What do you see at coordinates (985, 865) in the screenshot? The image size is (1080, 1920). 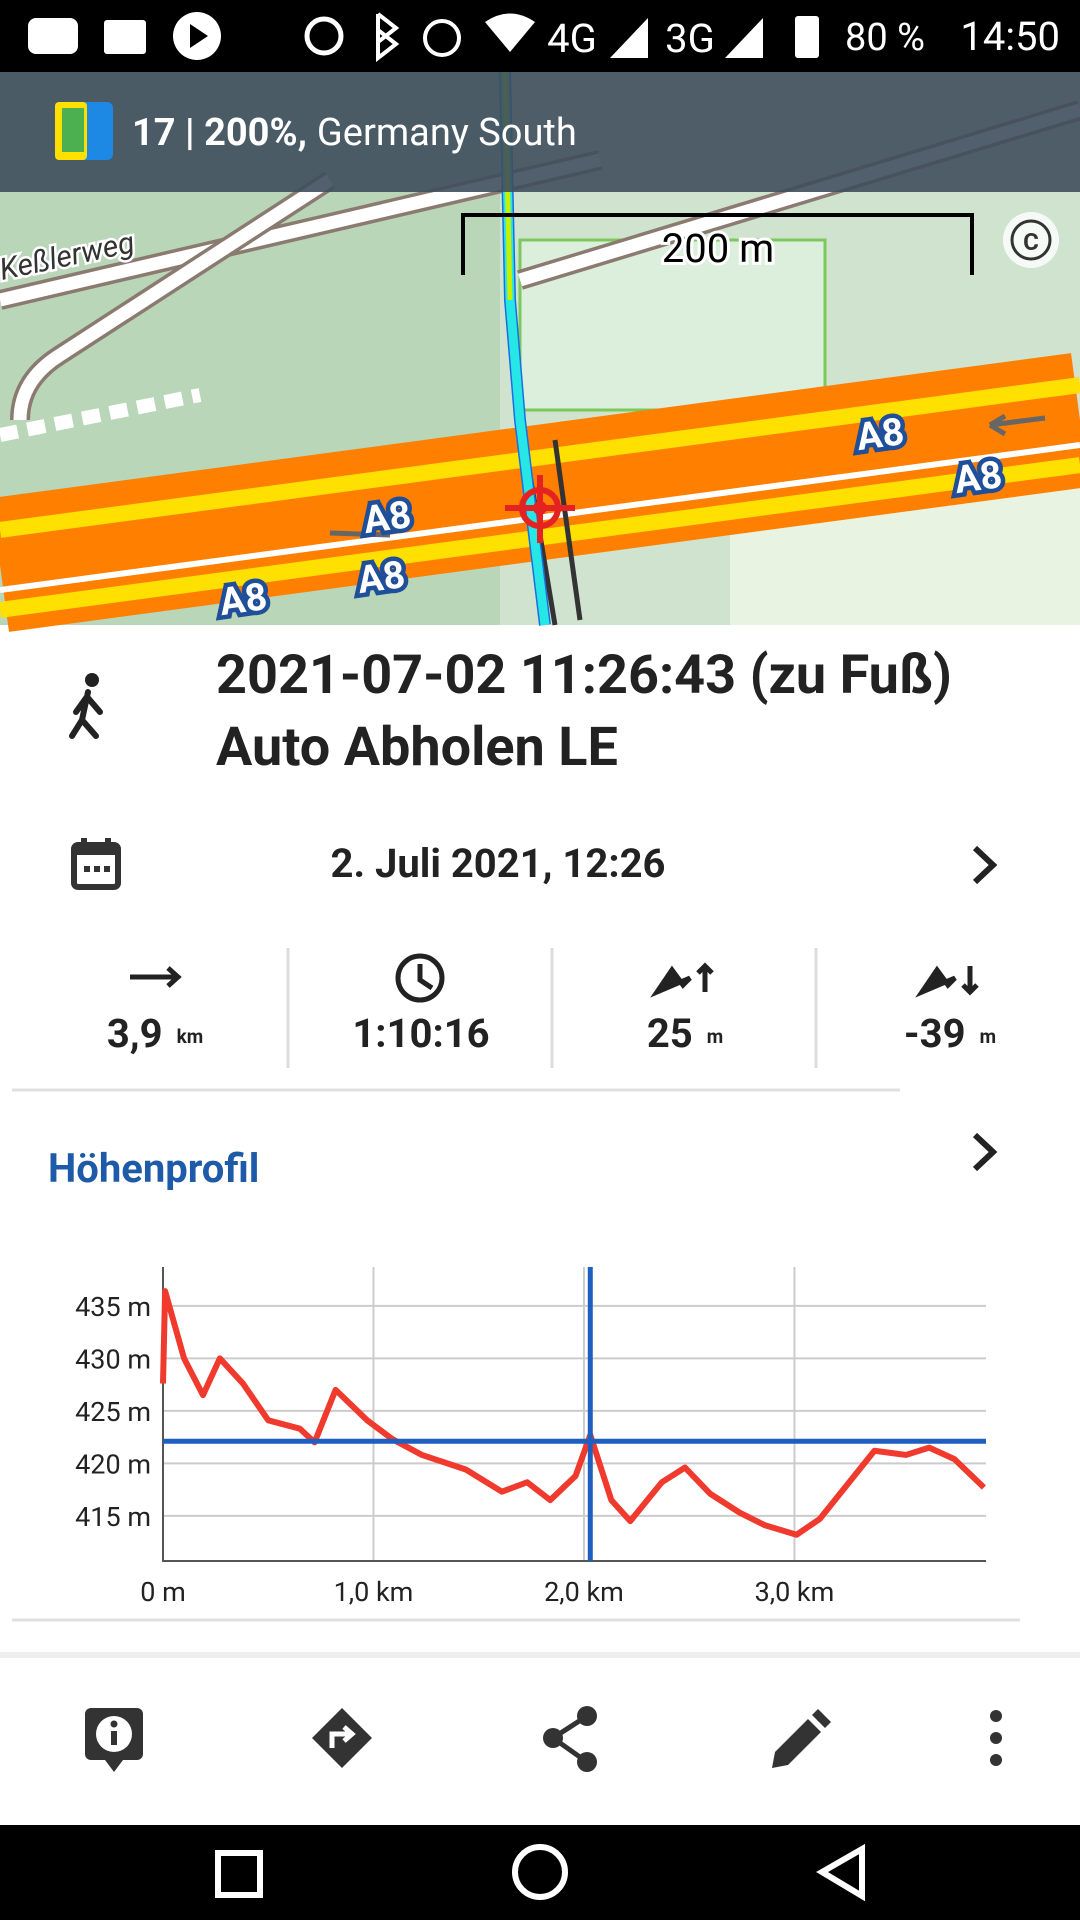 I see `date-chevron` at bounding box center [985, 865].